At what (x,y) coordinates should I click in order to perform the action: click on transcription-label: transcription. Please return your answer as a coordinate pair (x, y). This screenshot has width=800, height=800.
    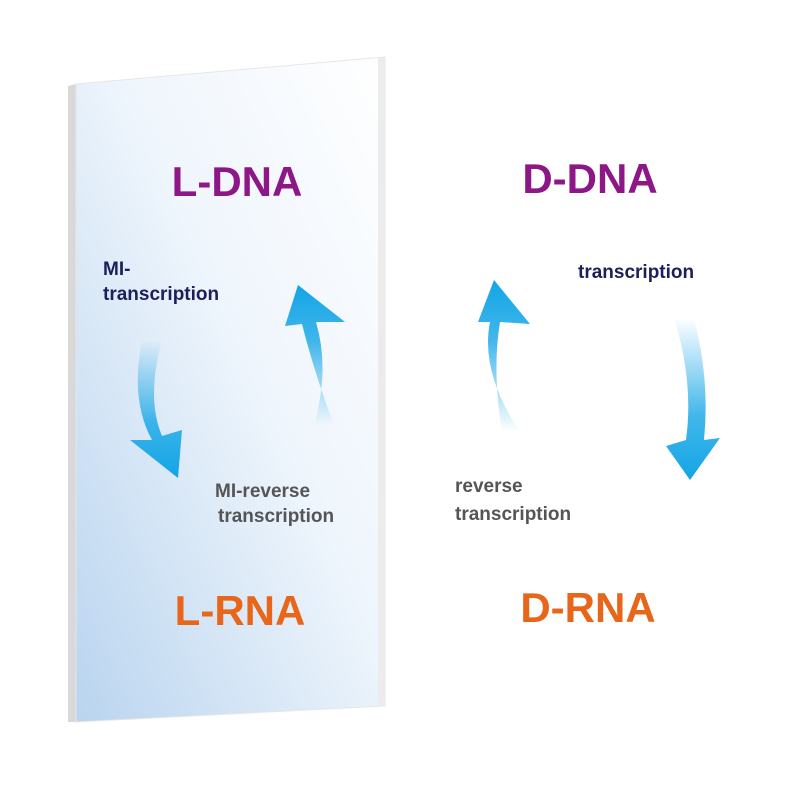
    Looking at the image, I should click on (636, 272).